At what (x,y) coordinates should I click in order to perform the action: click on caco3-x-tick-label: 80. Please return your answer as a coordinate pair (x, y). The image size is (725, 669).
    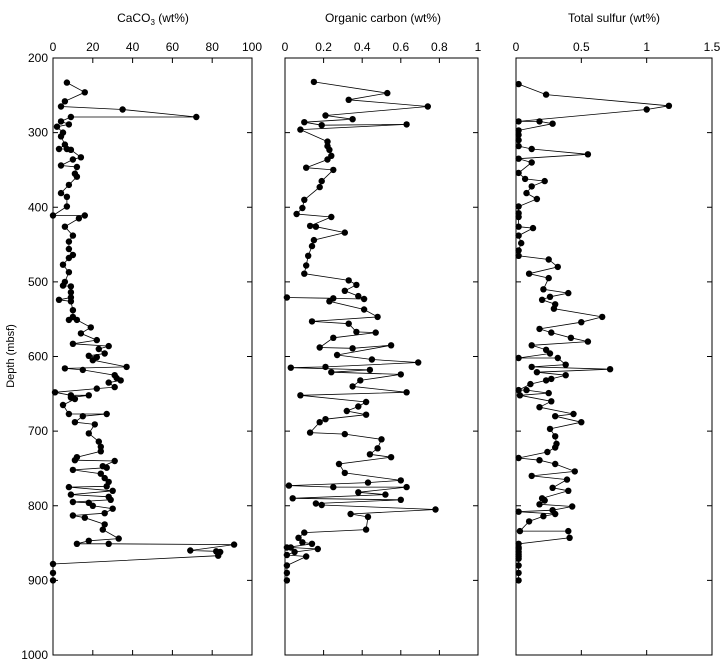
    Looking at the image, I should click on (213, 47).